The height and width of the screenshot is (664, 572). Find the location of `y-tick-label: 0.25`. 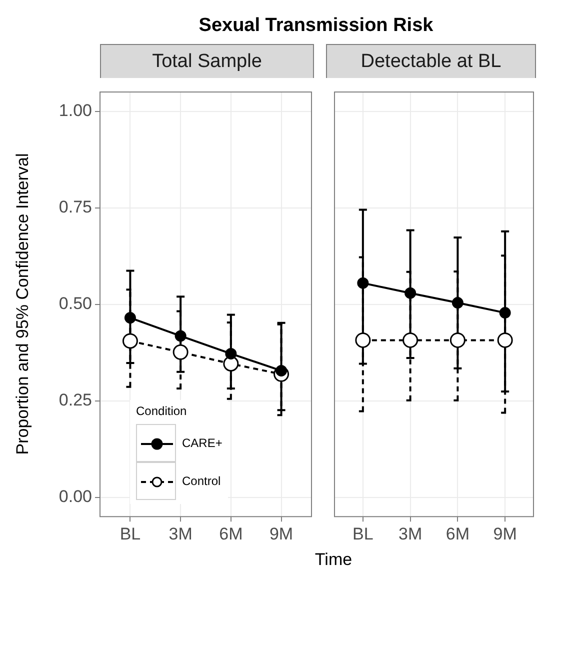

y-tick-label: 0.25 is located at coordinates (75, 400).